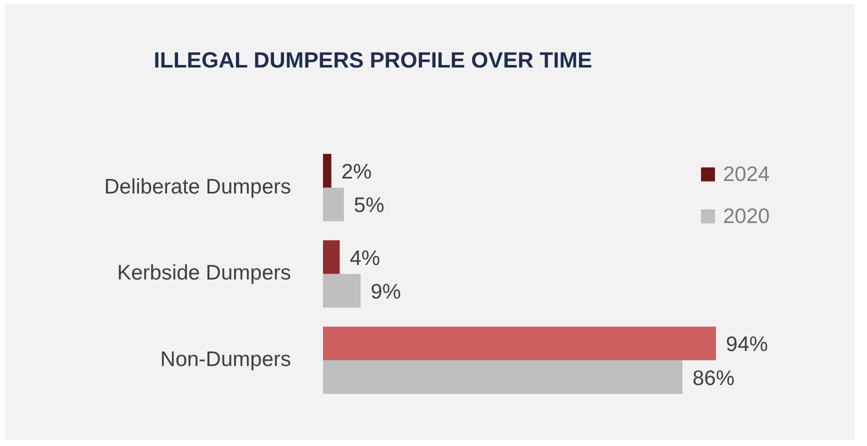  I want to click on y-tick-label: Deliberate Dumpers, so click(197, 186).